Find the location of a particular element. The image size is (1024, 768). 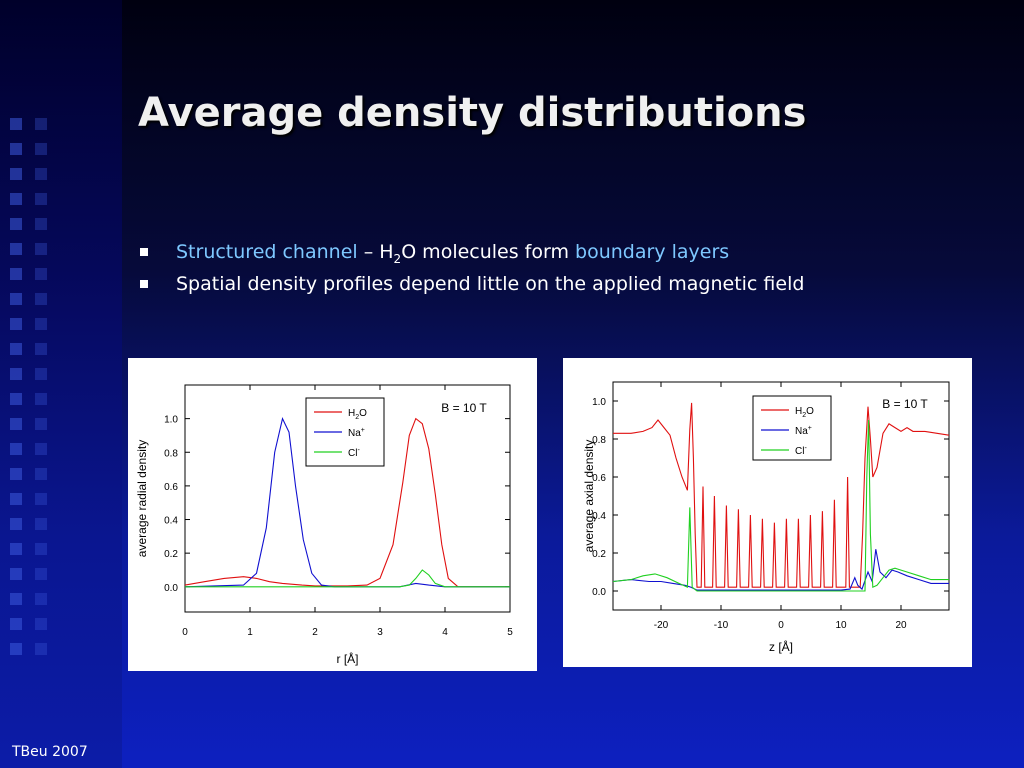

x-tick-label: -20 is located at coordinates (661, 625).